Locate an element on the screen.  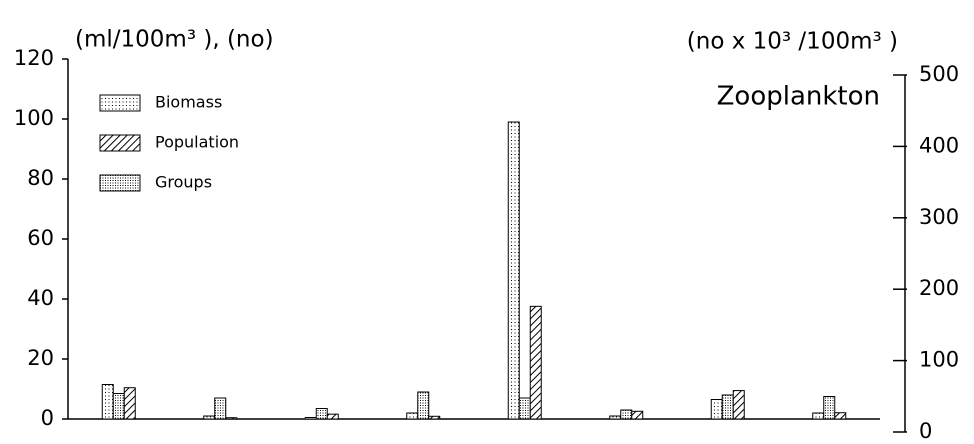
y-tick-label: 60 is located at coordinates (40, 238).